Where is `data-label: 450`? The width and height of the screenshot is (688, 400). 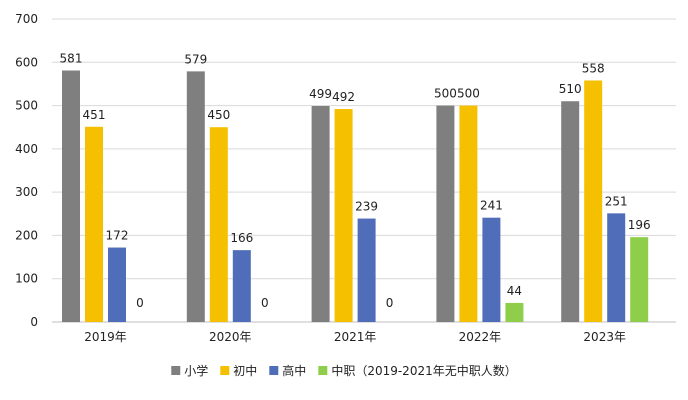
data-label: 450 is located at coordinates (218, 115).